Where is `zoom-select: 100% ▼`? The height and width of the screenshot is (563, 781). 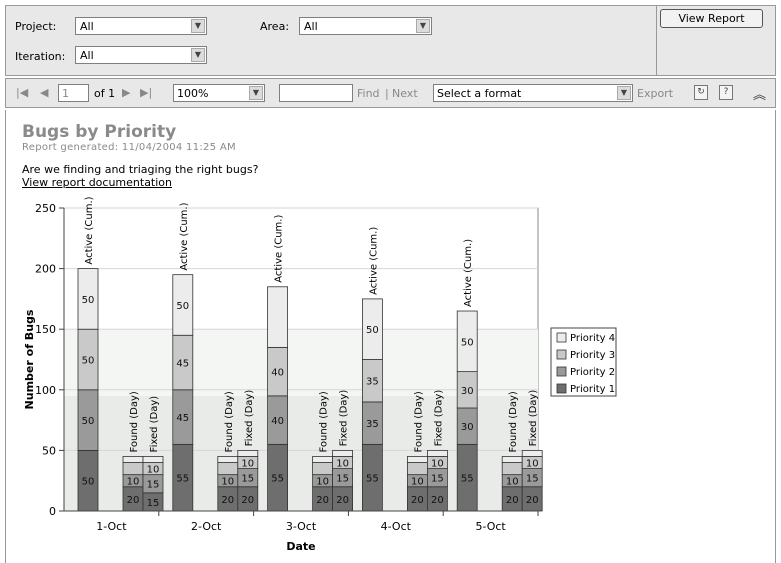 zoom-select: 100% ▼ is located at coordinates (219, 93).